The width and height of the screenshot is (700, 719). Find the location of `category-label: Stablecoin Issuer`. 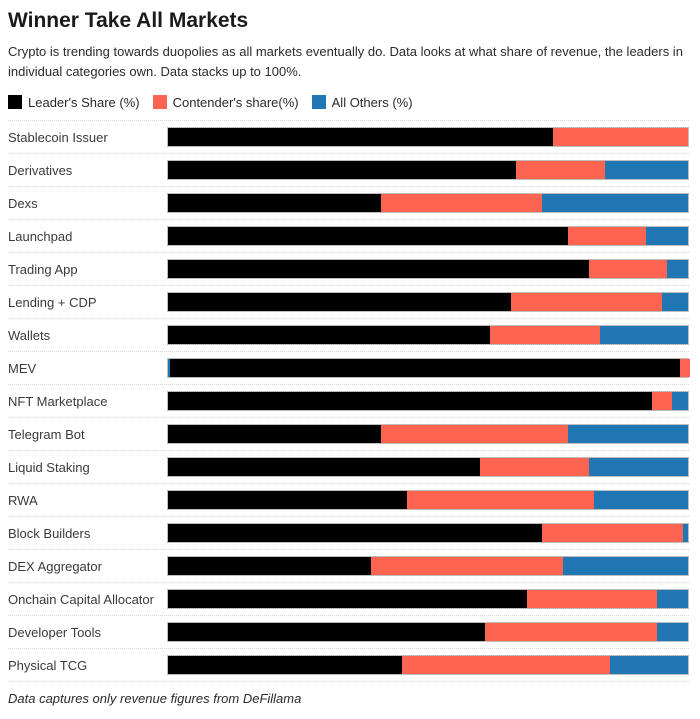

category-label: Stablecoin Issuer is located at coordinates (58, 137).